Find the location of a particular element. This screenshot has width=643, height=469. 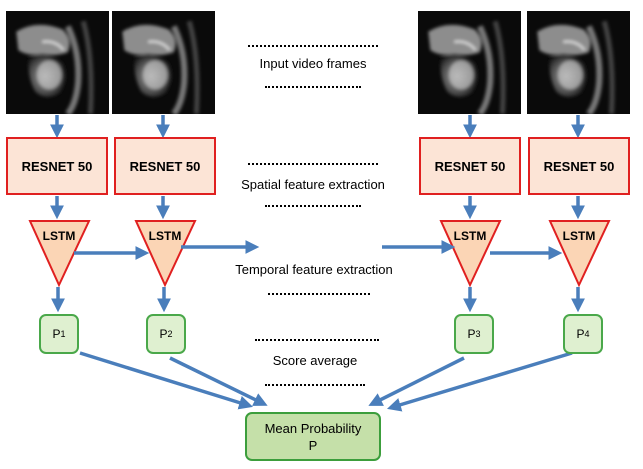

arrow-p4-mean is located at coordinates (479, 381).